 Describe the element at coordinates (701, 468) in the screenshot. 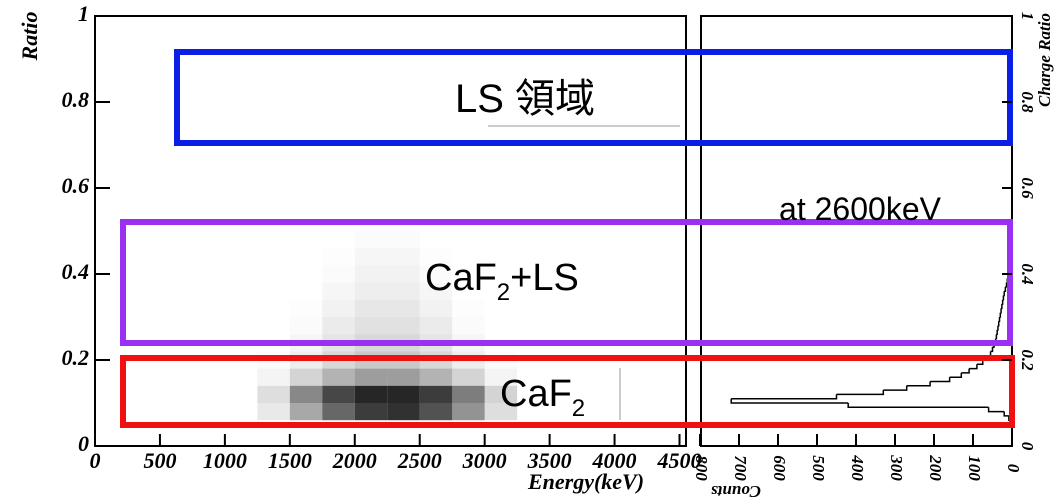

I see `x-tick-label: 800` at that location.